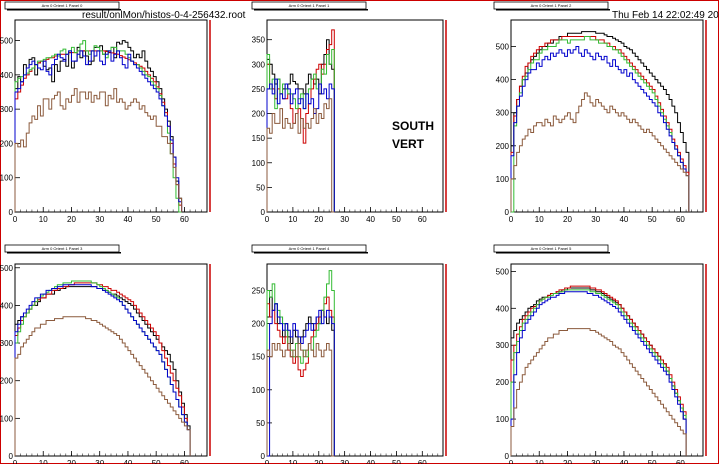  Describe the element at coordinates (259, 40) in the screenshot. I see `y-tick-label: 350` at that location.